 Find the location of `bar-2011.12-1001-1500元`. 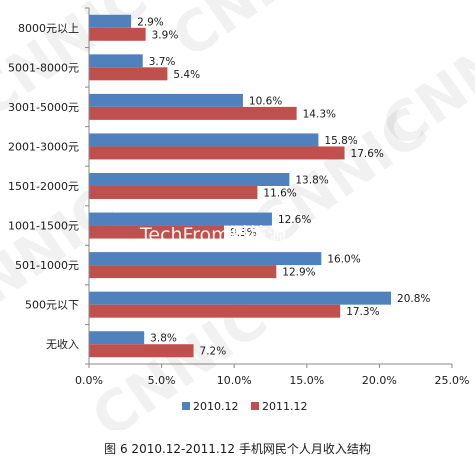

bar-2011.12-1001-1500元 is located at coordinates (157, 232).